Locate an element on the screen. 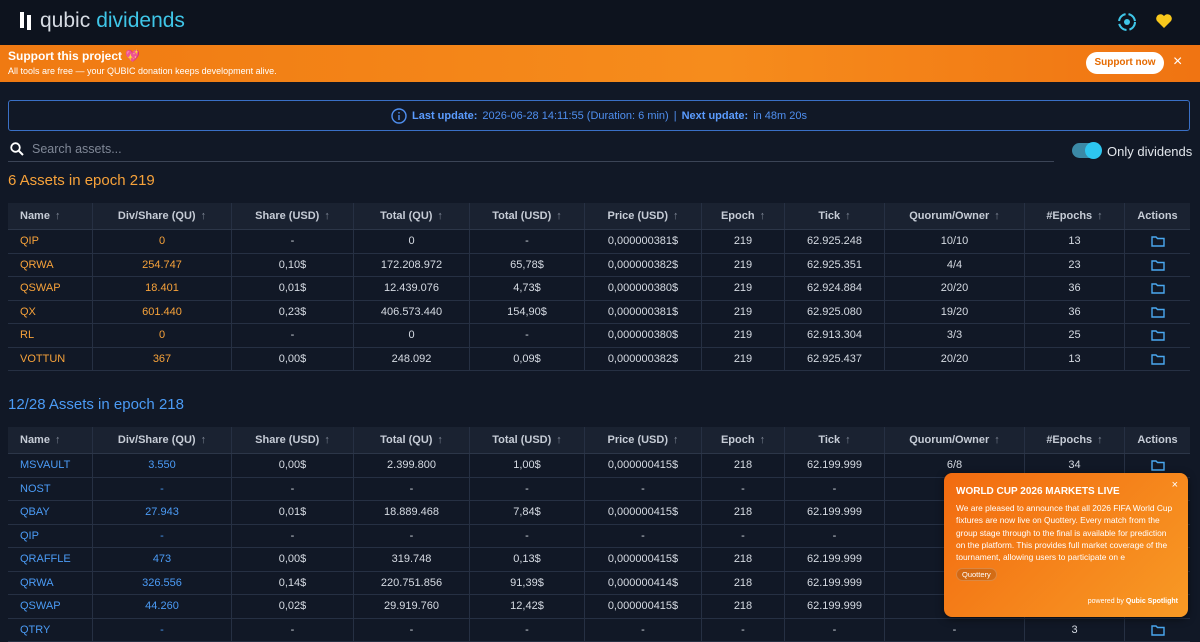 The height and width of the screenshot is (642, 1200). table-cell: 4/4 is located at coordinates (955, 265).